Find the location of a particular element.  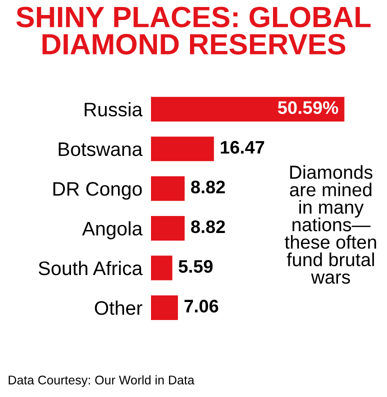

data-label: 16.47 is located at coordinates (242, 147).